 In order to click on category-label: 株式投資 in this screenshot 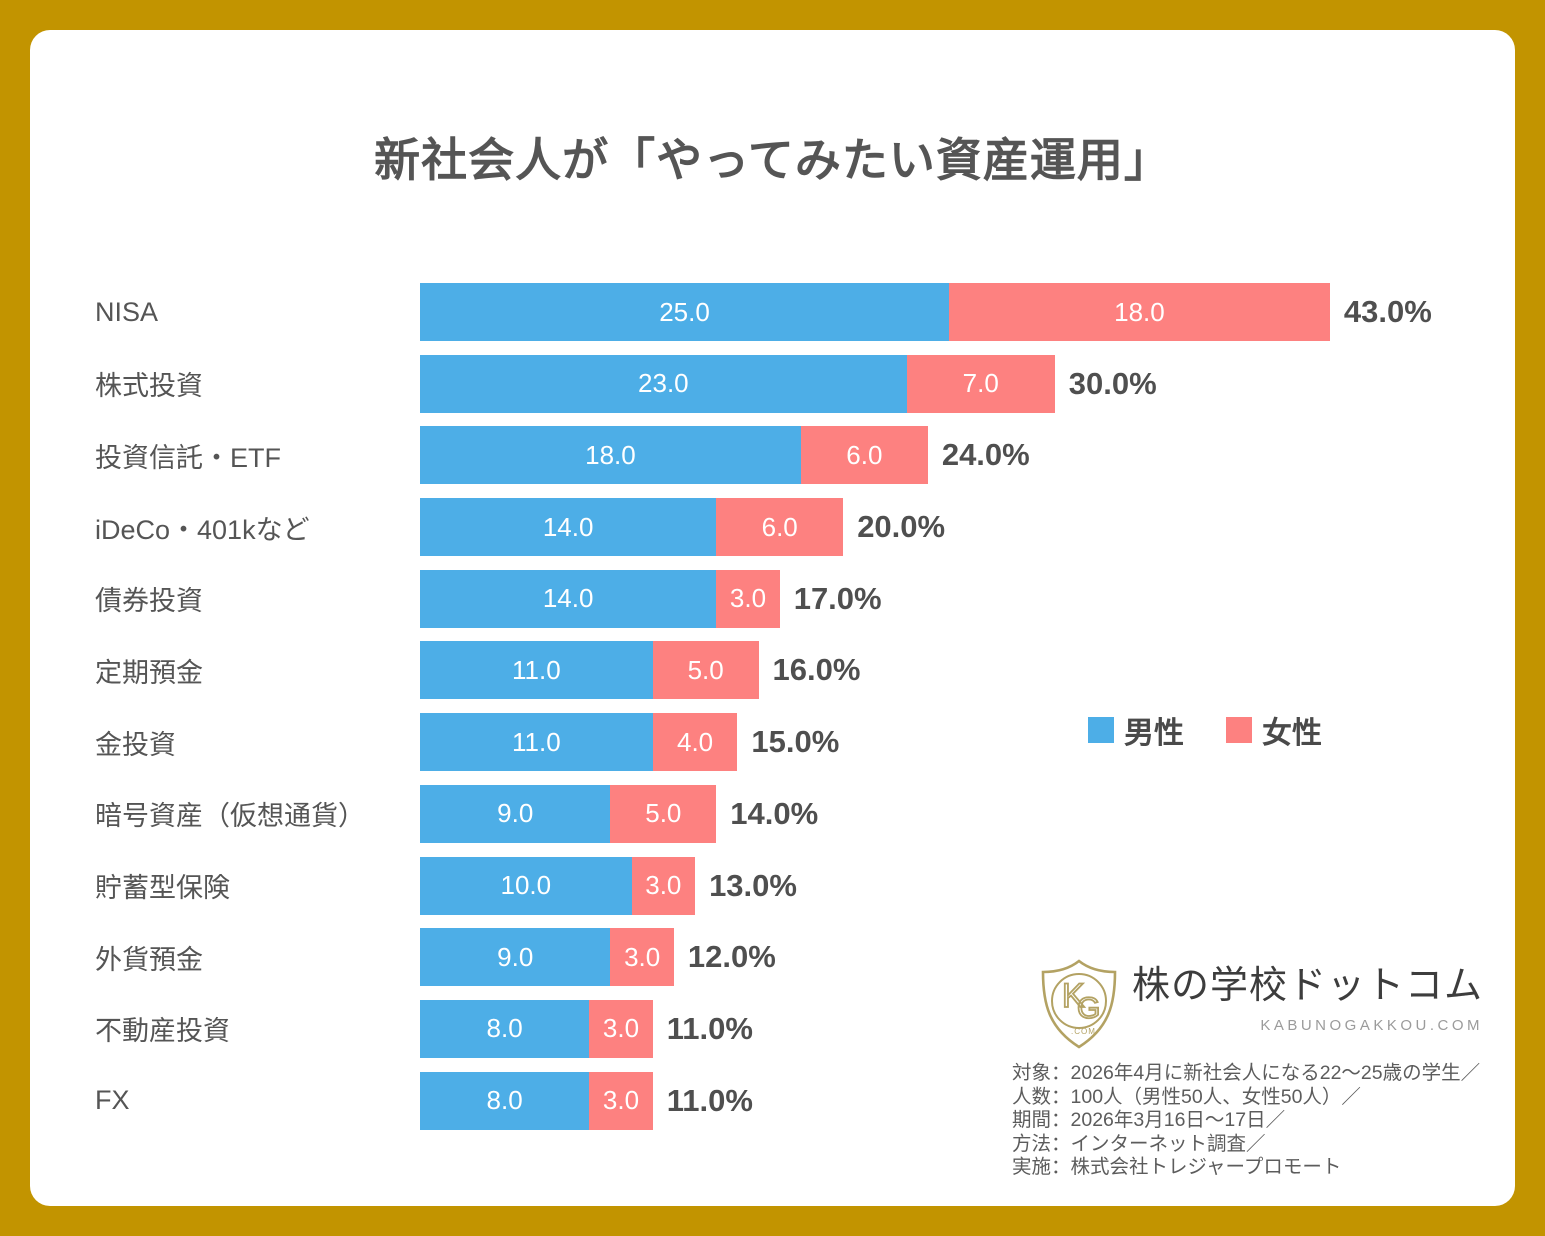, I will do `click(149, 386)`.